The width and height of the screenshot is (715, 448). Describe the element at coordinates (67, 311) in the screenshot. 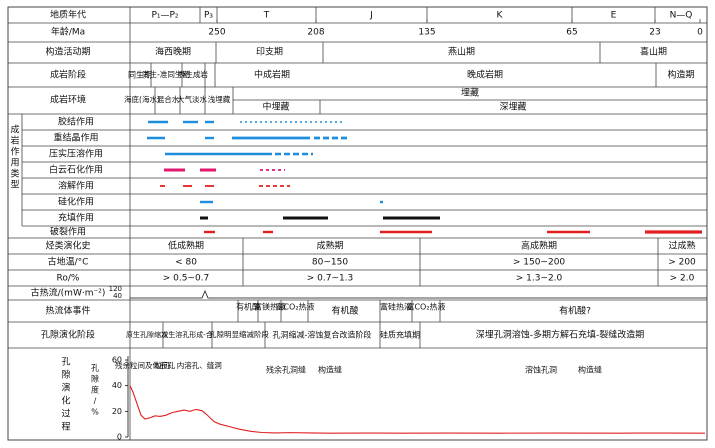

I see `row-label-thermal-fluid: 热流体事件` at that location.